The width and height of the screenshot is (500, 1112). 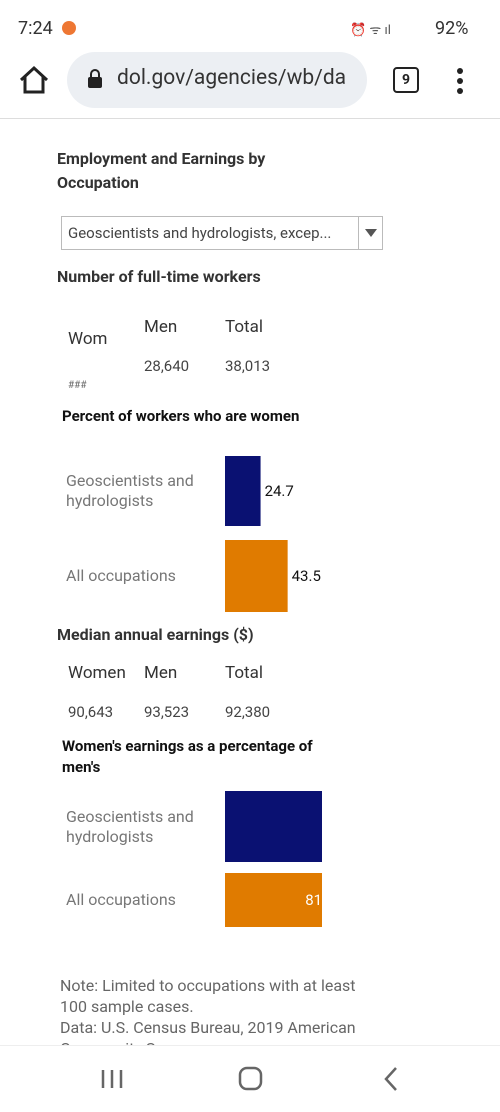 I want to click on url-text: dol.gov/agencies/wb/da, so click(x=232, y=78).